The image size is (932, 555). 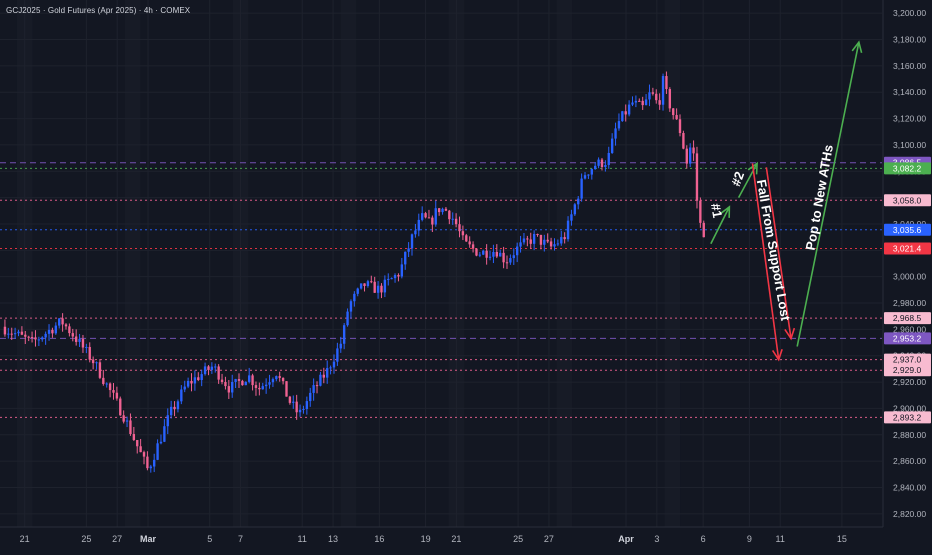 I want to click on projection-arrow, so click(x=778, y=253).